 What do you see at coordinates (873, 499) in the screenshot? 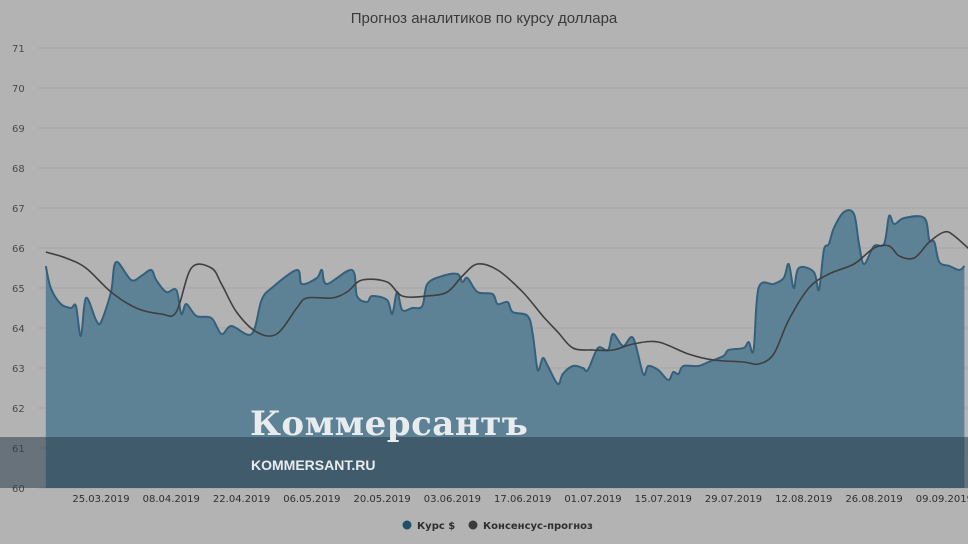
I see `x-tick-label: 26.08.2019` at bounding box center [873, 499].